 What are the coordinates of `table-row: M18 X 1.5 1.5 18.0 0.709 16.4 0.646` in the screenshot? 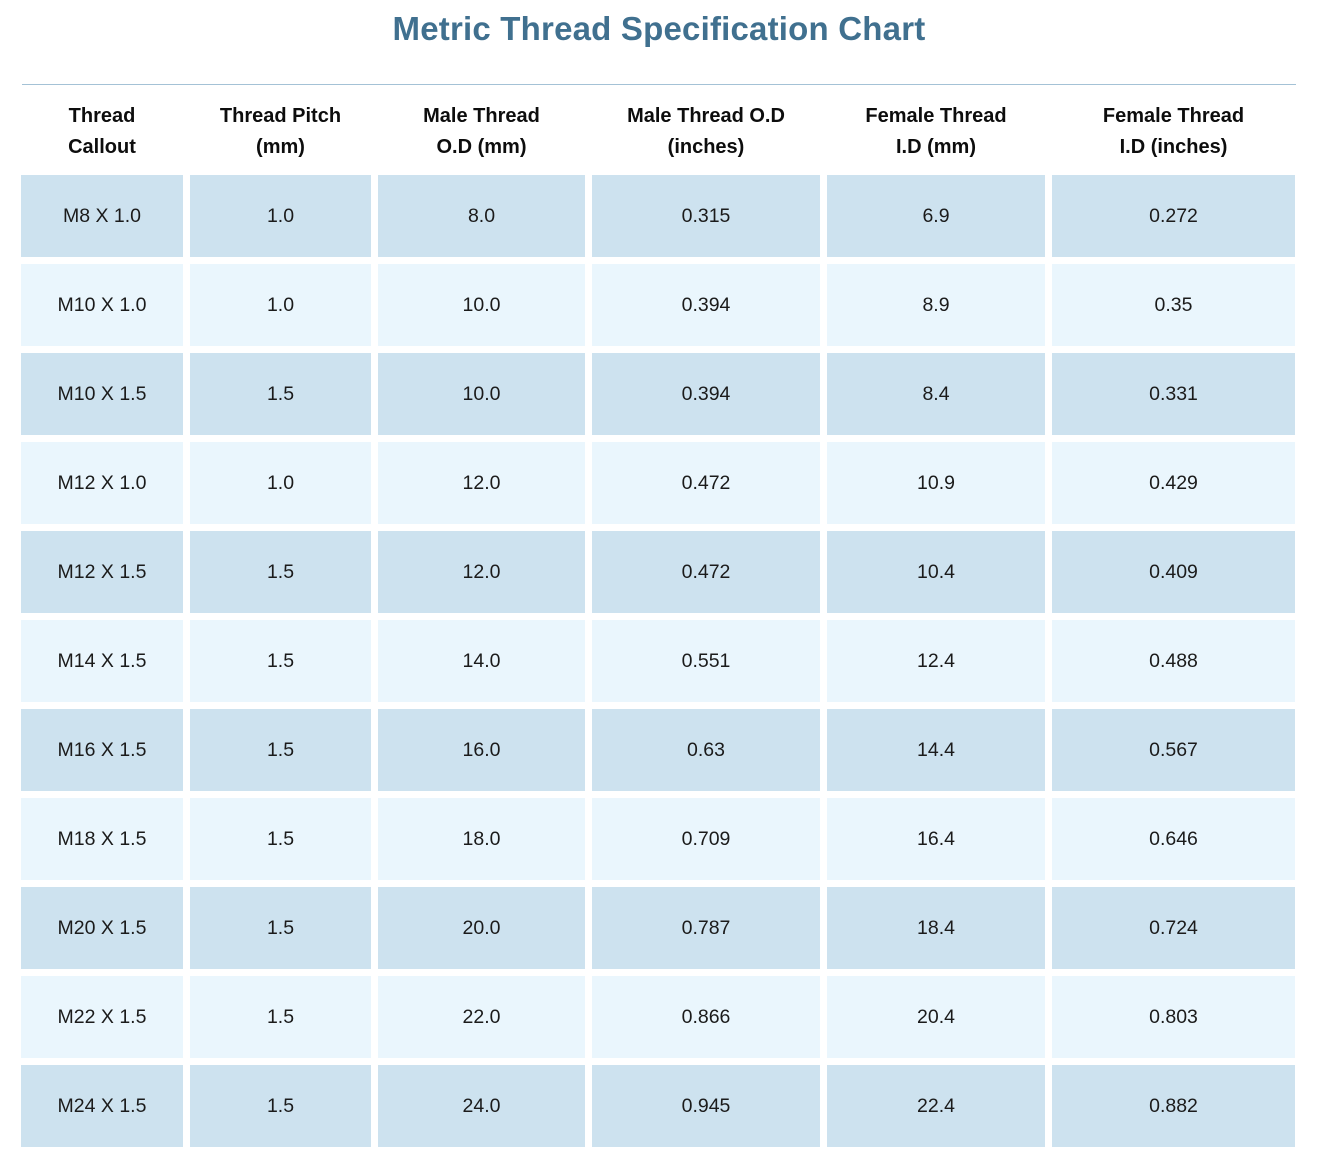 It's located at (658, 839).